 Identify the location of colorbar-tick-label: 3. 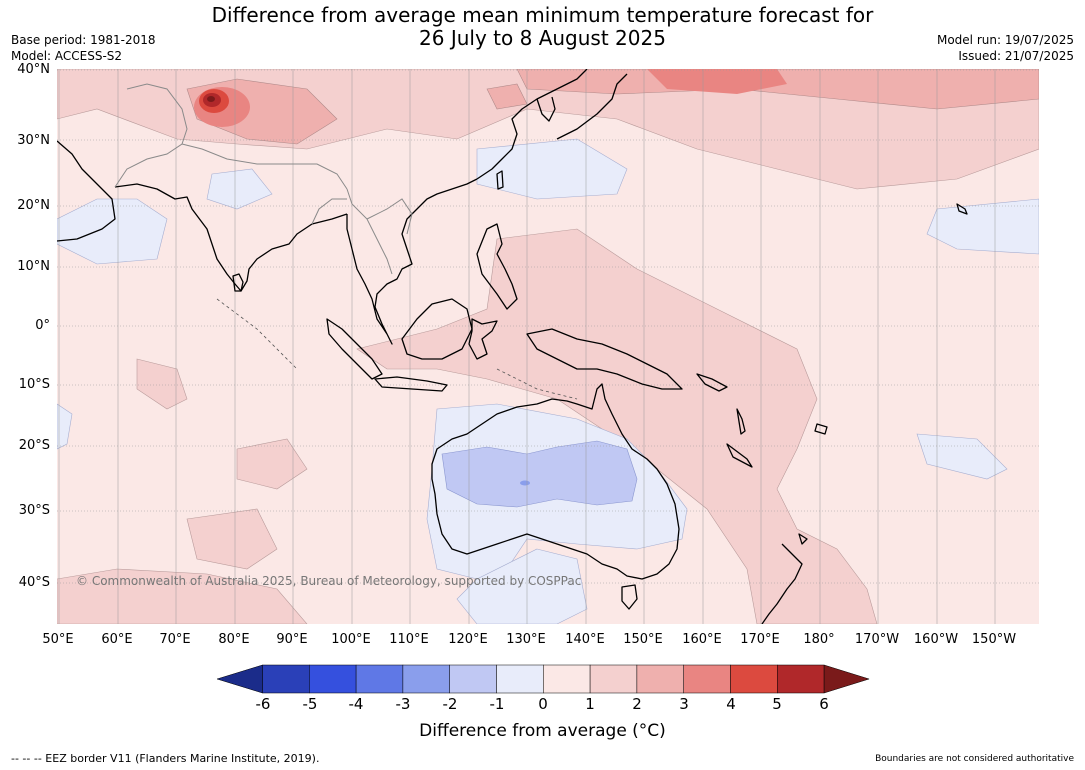
(684, 704).